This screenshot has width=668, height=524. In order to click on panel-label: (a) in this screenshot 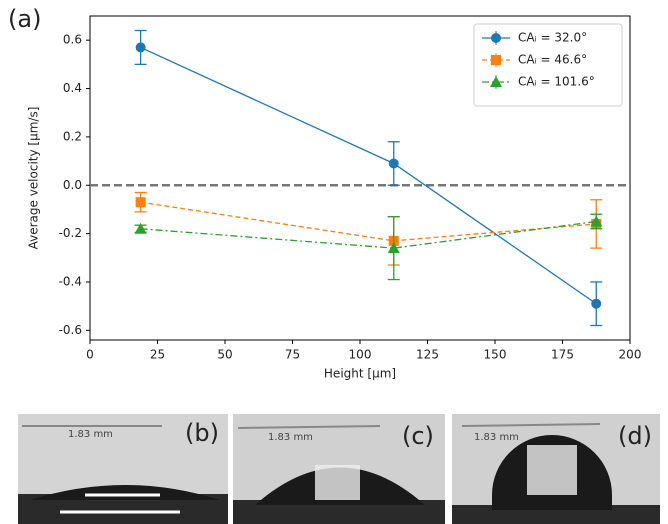, I will do `click(24, 19)`.